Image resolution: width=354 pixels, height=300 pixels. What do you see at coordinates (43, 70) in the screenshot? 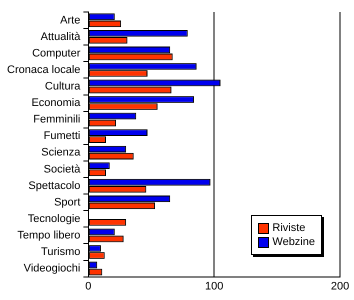
I see `y-tick-label: Cronaca locale` at bounding box center [43, 70].